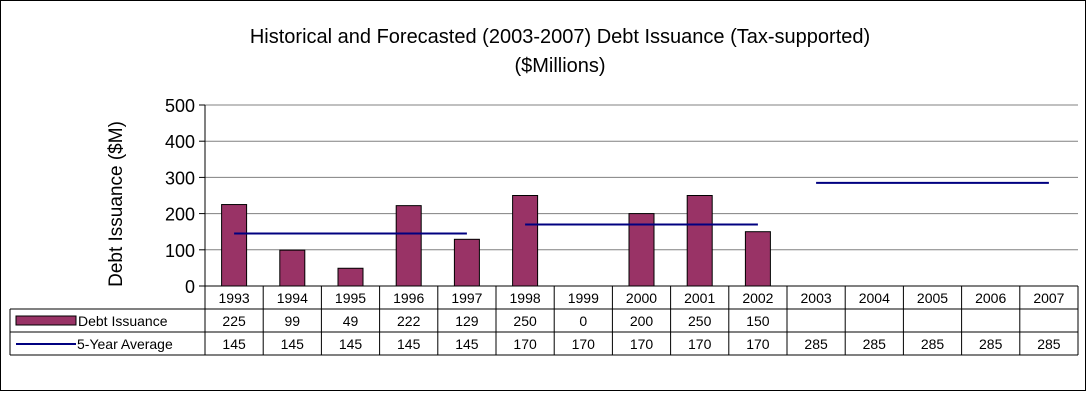 This screenshot has height=396, width=1086. Describe the element at coordinates (234, 321) in the screenshot. I see `bar-data-label-1993: 225` at that location.